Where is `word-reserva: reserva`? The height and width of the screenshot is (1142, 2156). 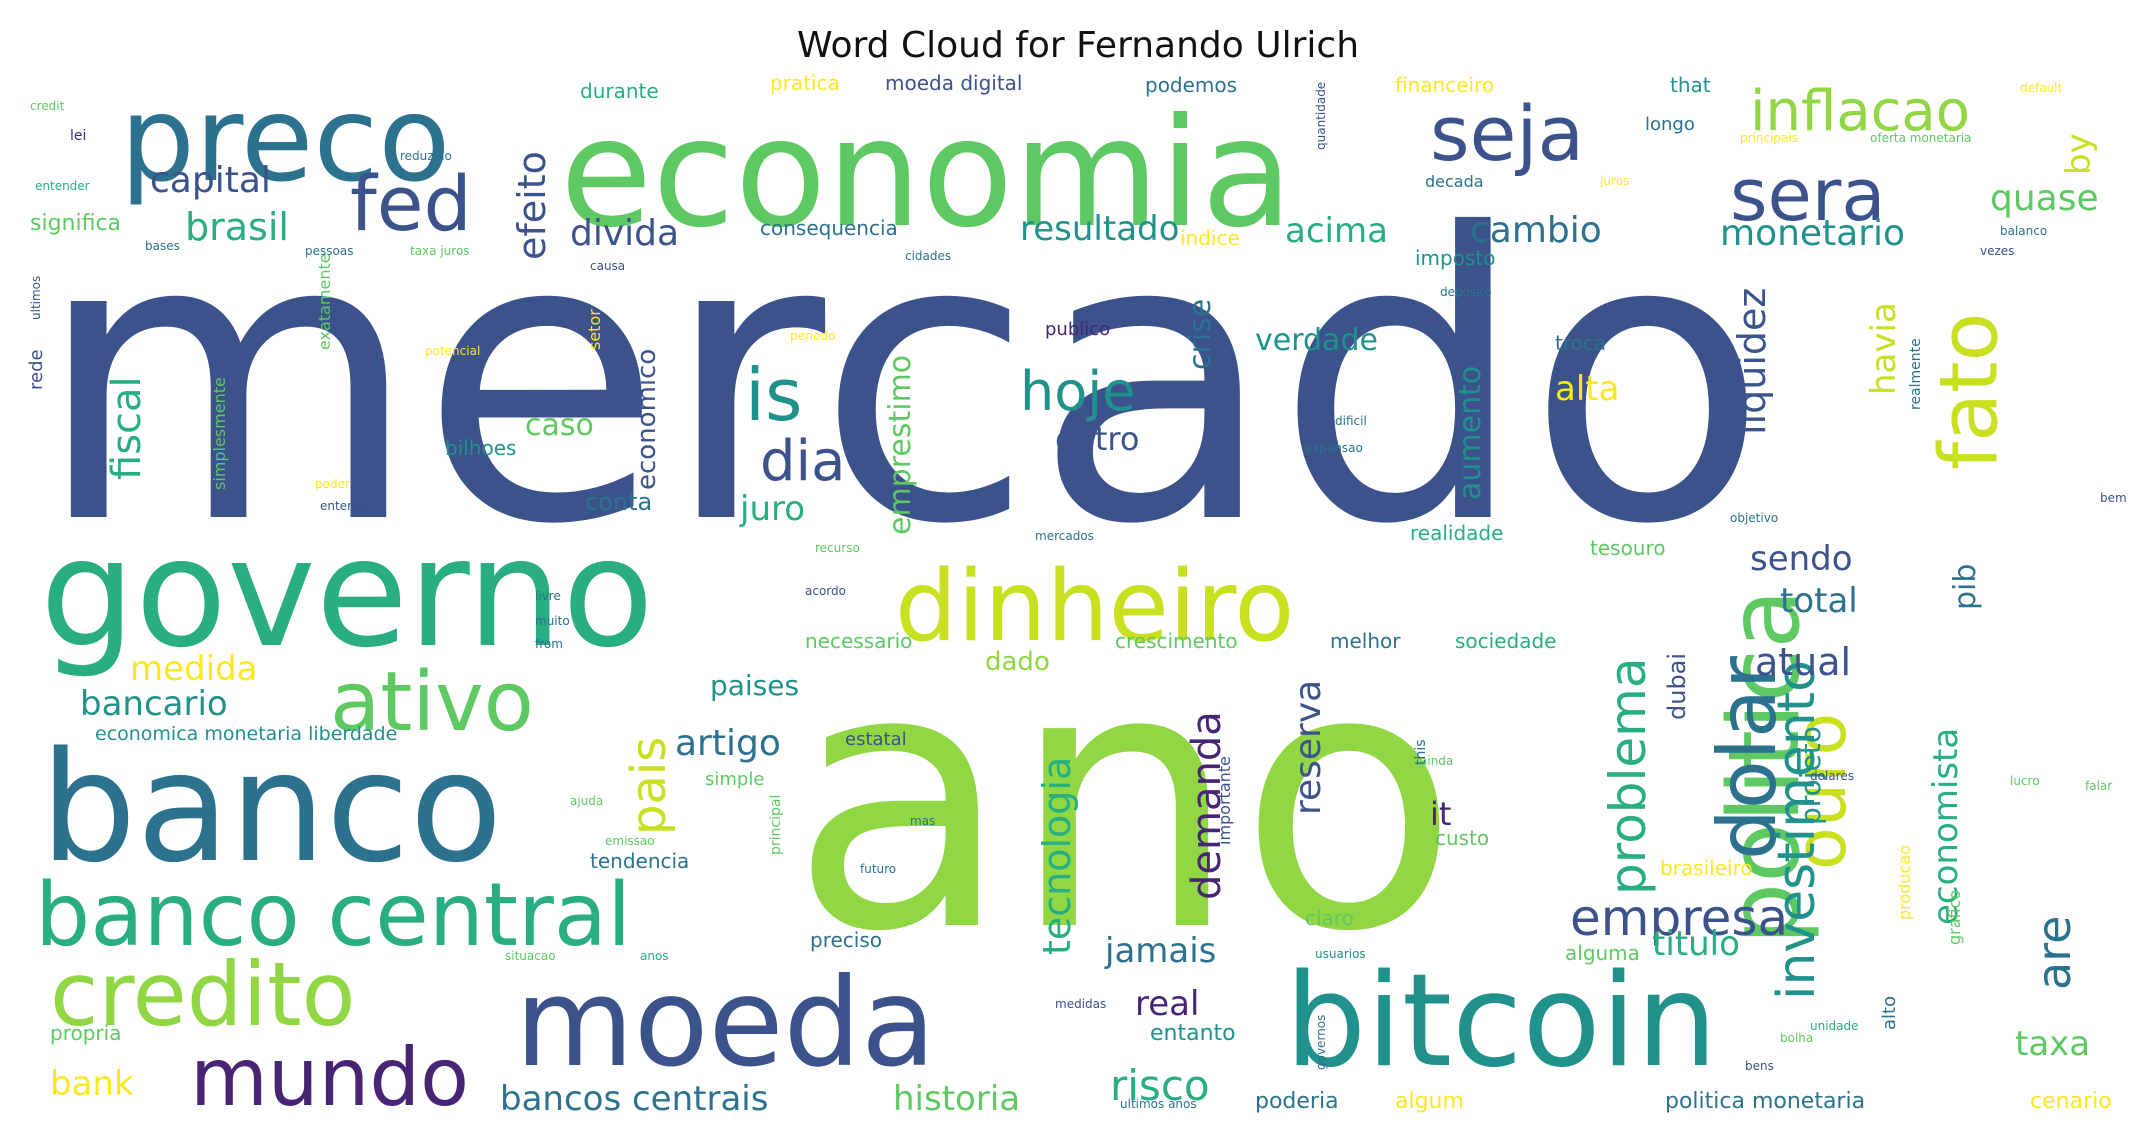
word-reserva: reserva is located at coordinates (1308, 747).